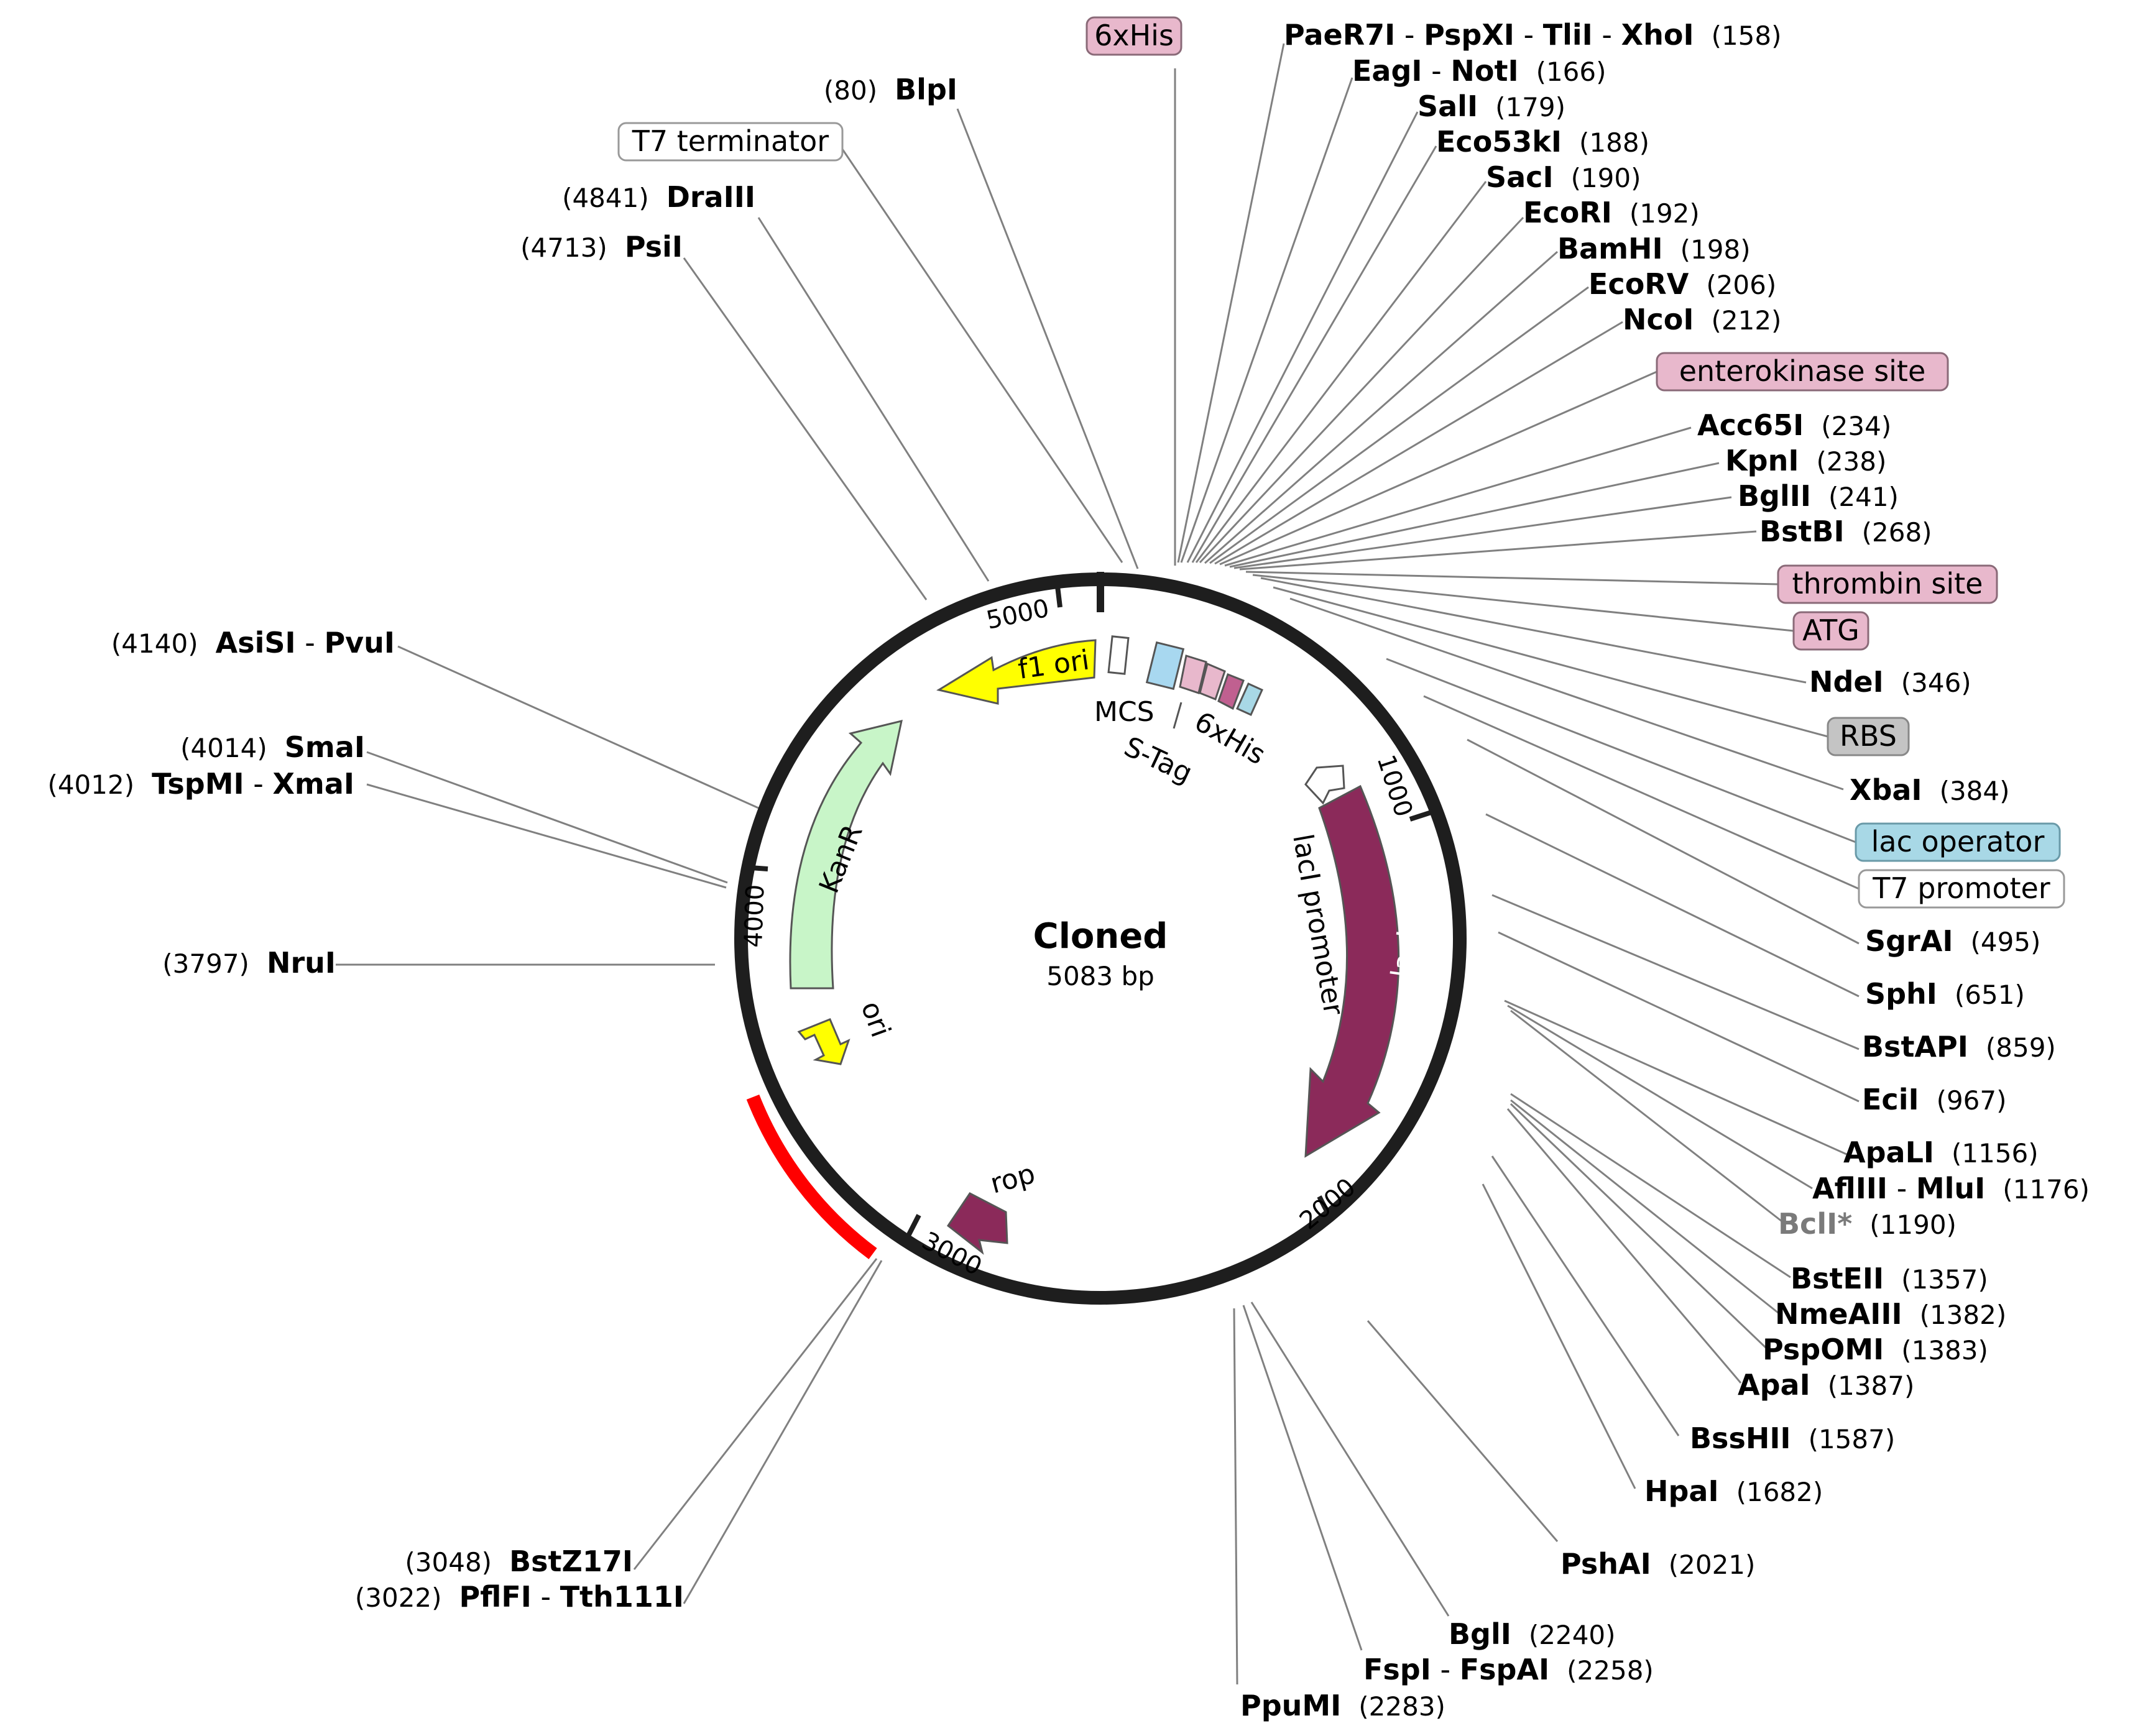 Image resolution: width=2148 pixels, height=1736 pixels. I want to click on rop-label: rop, so click(1013, 1179).